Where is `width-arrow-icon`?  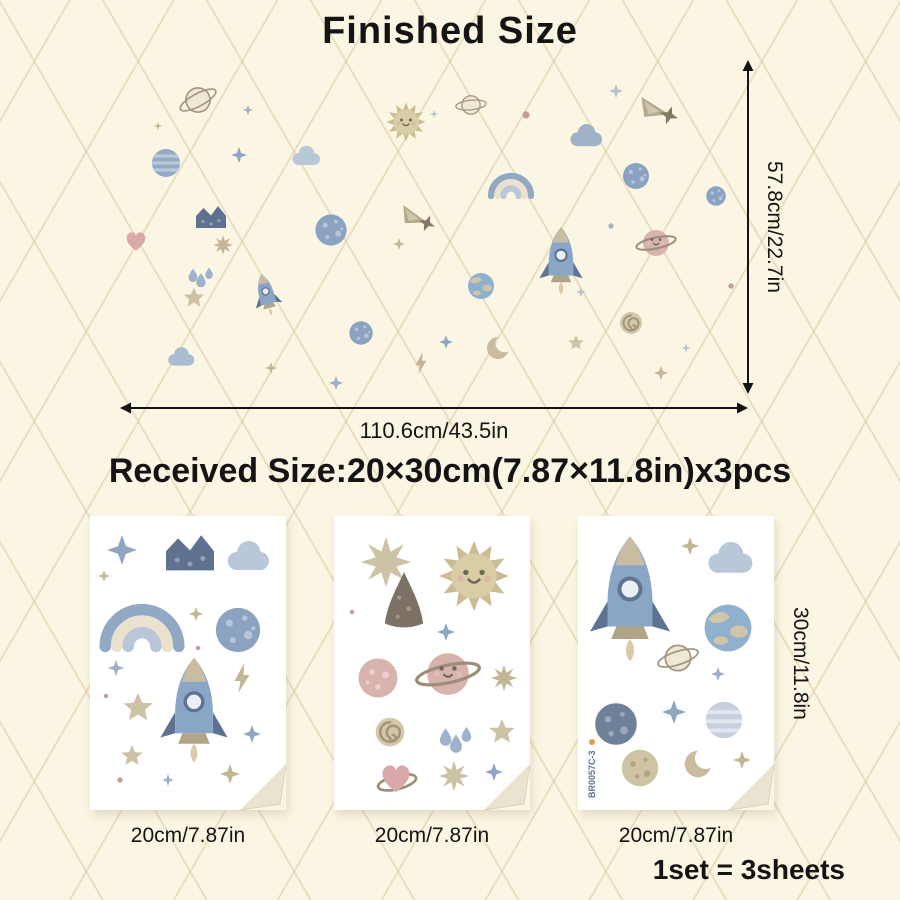
width-arrow-icon is located at coordinates (434, 408).